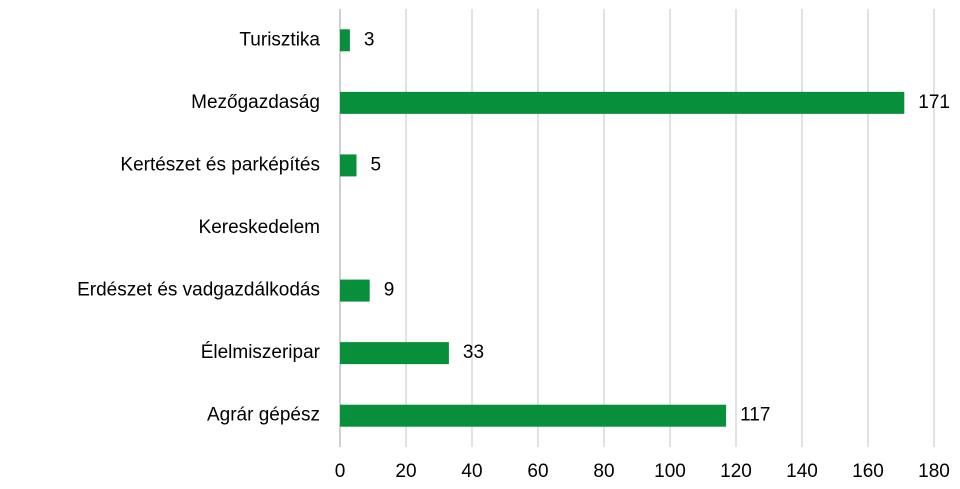 This screenshot has width=960, height=489. What do you see at coordinates (471, 471) in the screenshot?
I see `x-tick-label: 40` at bounding box center [471, 471].